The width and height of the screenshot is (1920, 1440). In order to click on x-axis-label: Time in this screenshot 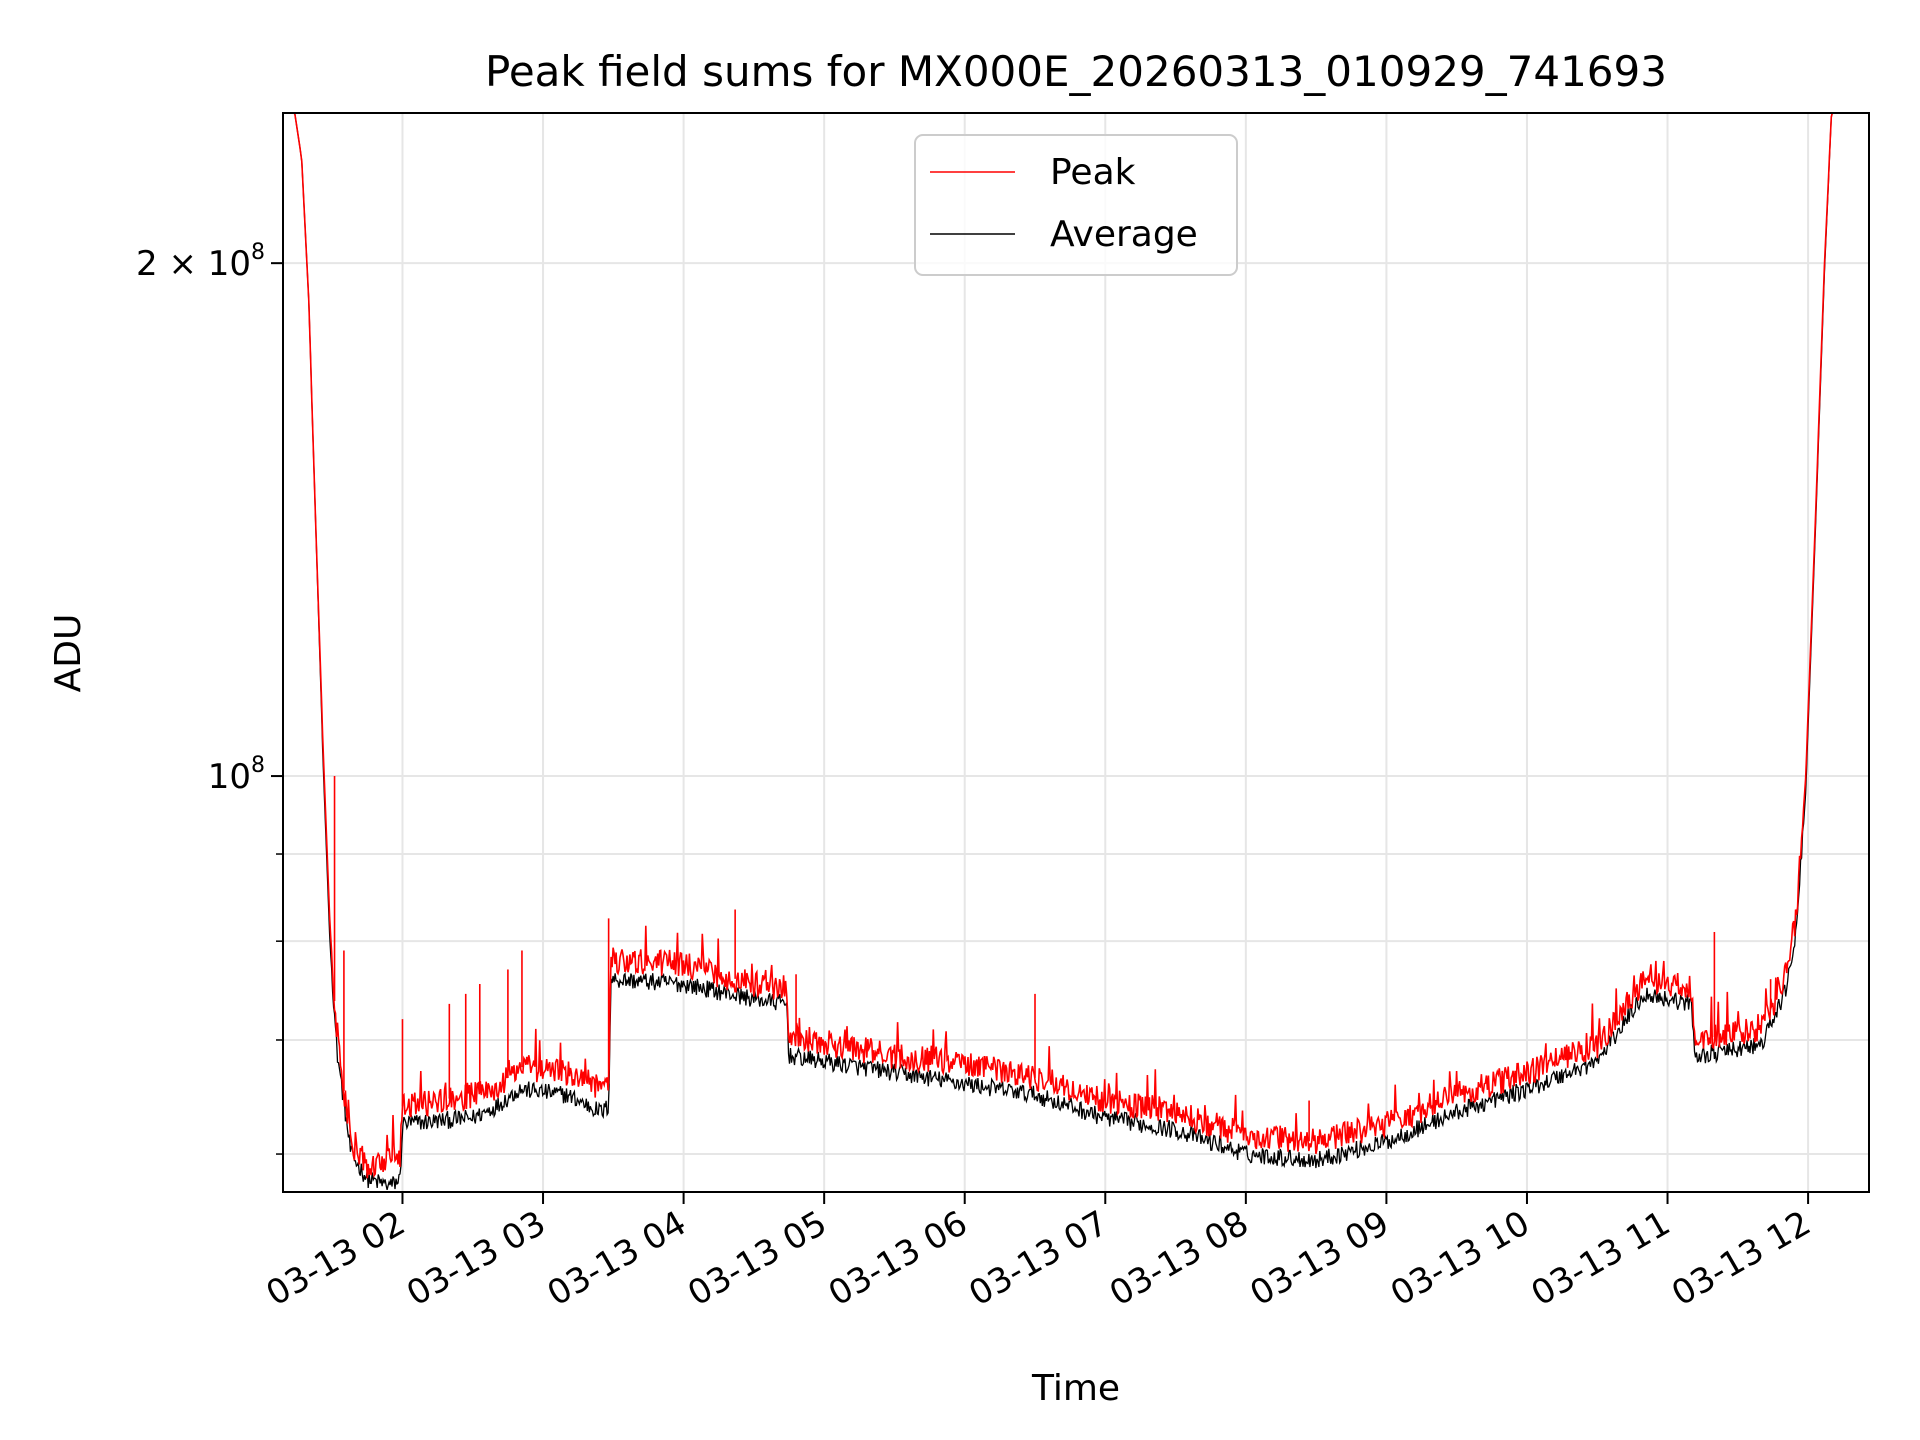, I will do `click(1075, 1388)`.